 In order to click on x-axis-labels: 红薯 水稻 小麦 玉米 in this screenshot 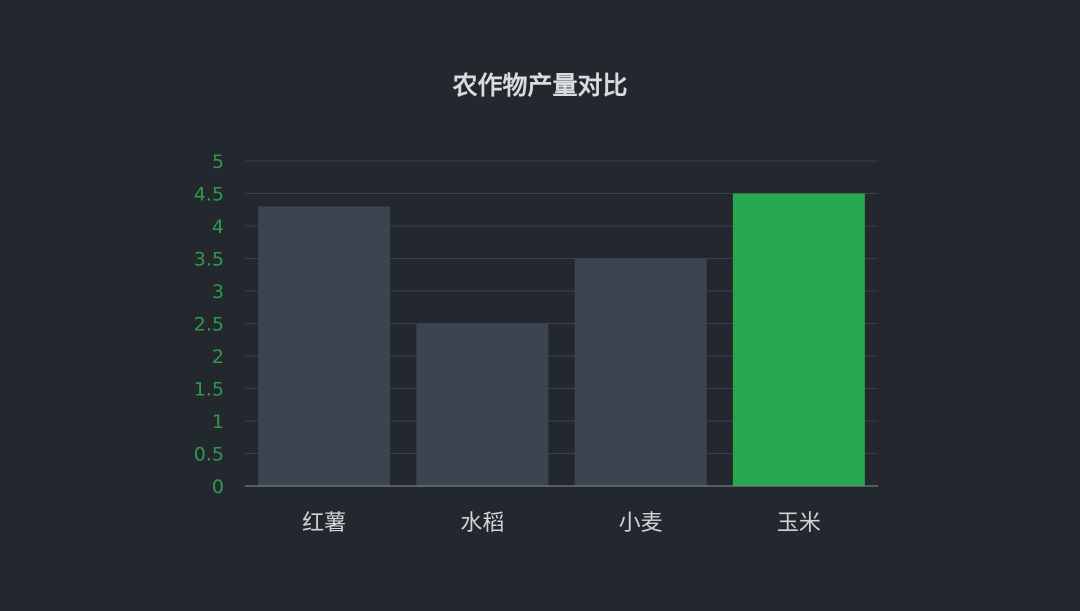, I will do `click(561, 523)`.